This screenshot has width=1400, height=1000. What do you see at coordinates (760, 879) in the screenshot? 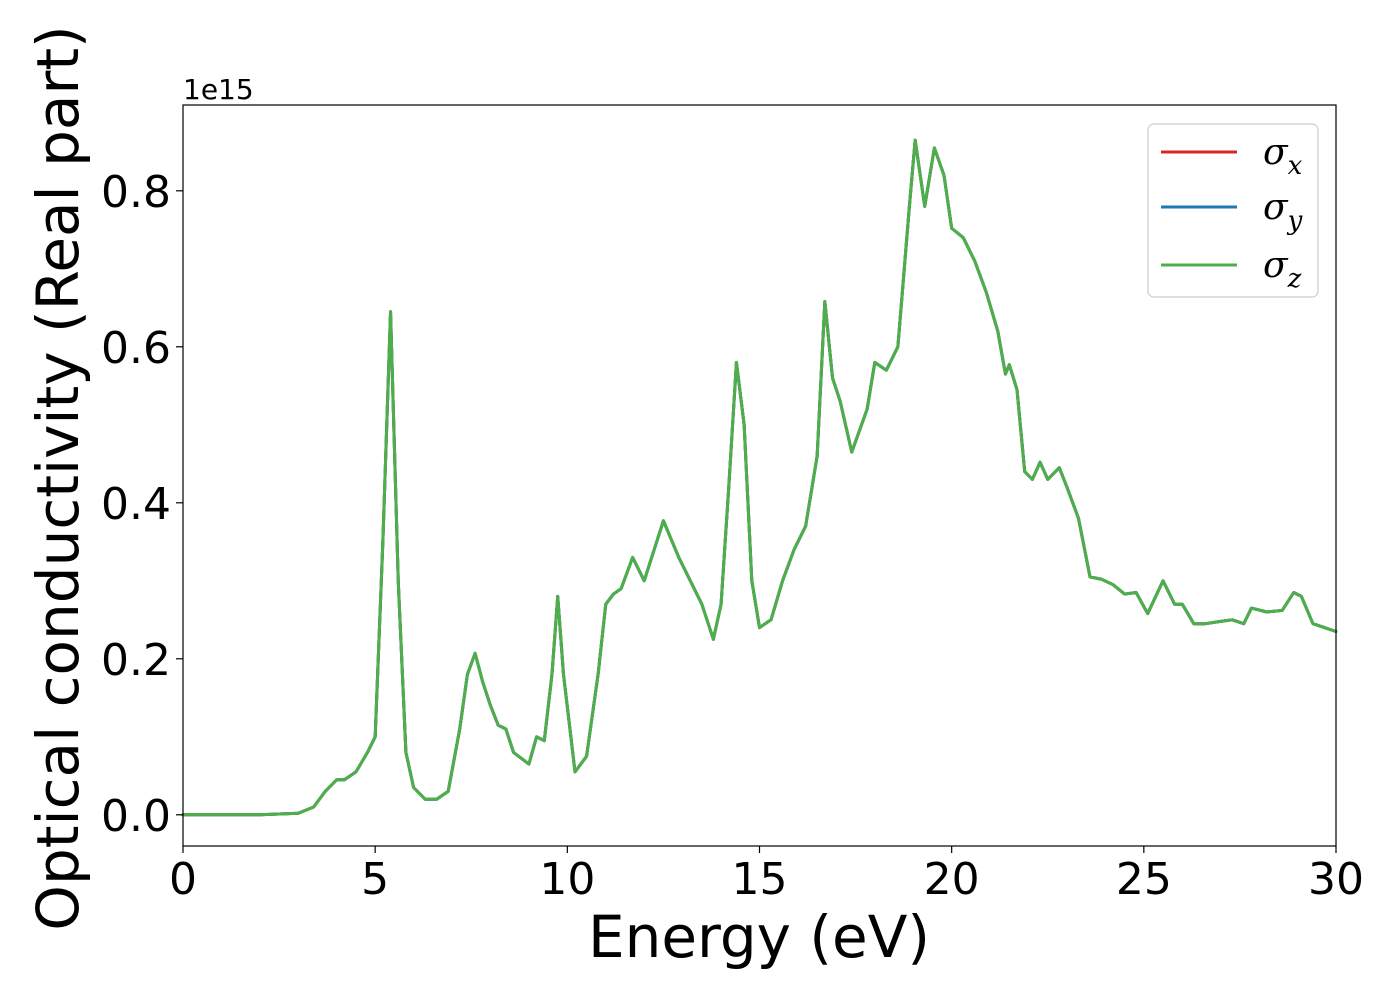
I see `x-tick-label: 15` at bounding box center [760, 879].